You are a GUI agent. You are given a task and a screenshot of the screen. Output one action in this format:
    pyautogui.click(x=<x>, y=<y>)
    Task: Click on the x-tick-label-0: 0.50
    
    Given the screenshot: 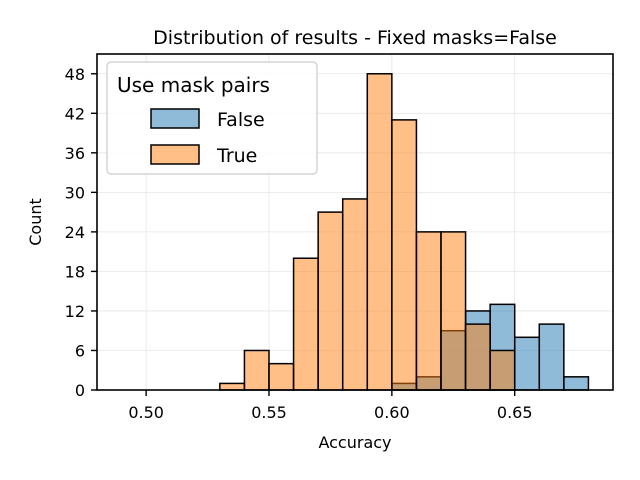 What is the action you would take?
    pyautogui.click(x=146, y=412)
    